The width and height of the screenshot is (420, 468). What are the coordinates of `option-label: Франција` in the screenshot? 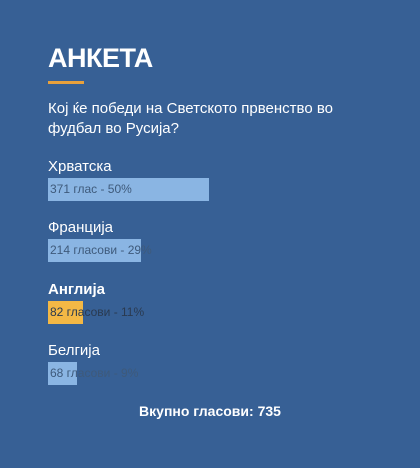 It's located at (81, 227).